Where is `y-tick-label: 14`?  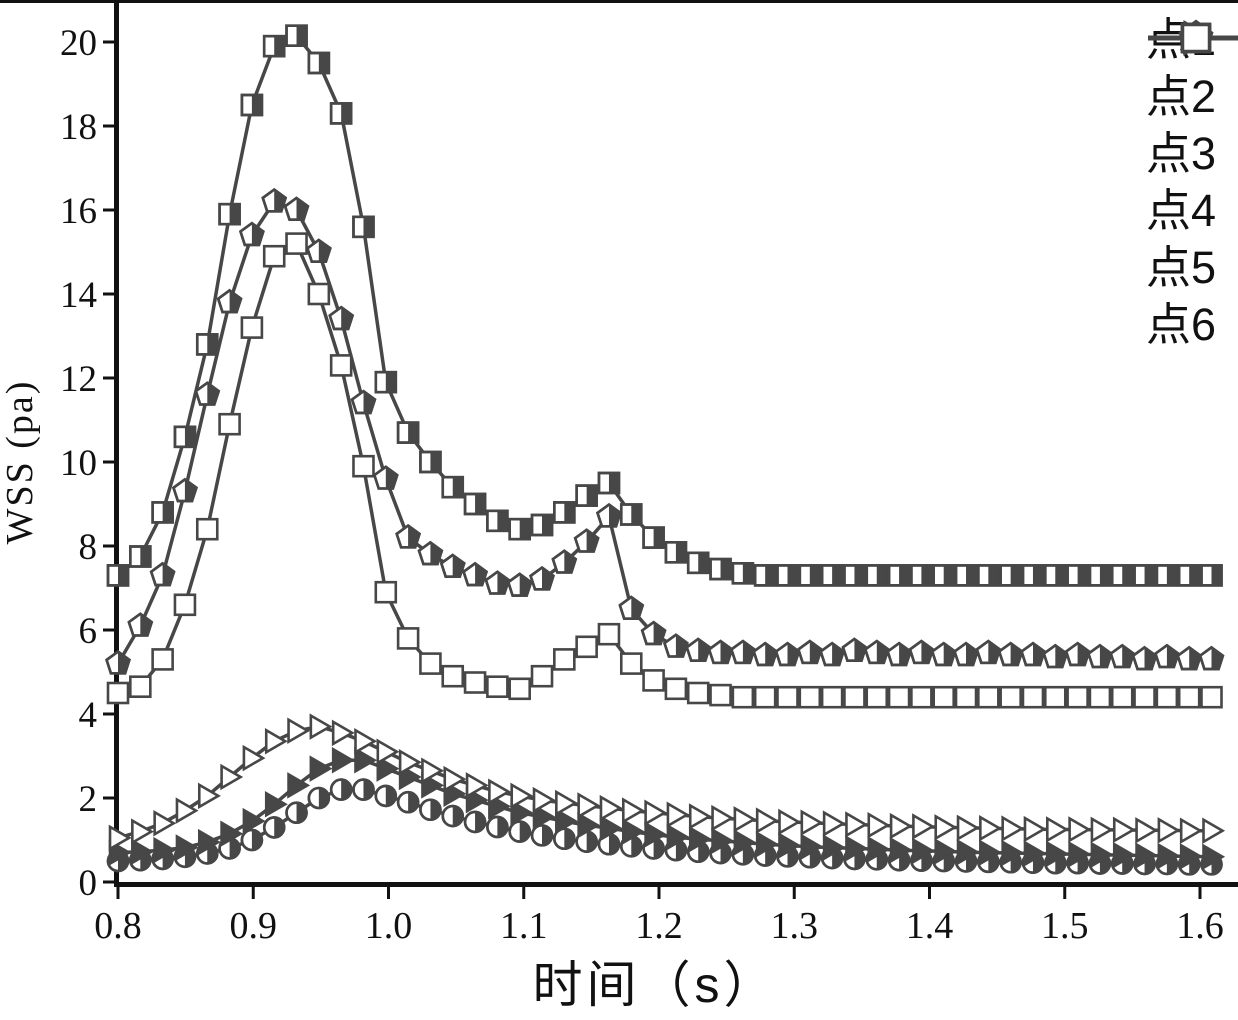
y-tick-label: 14 is located at coordinates (78, 295).